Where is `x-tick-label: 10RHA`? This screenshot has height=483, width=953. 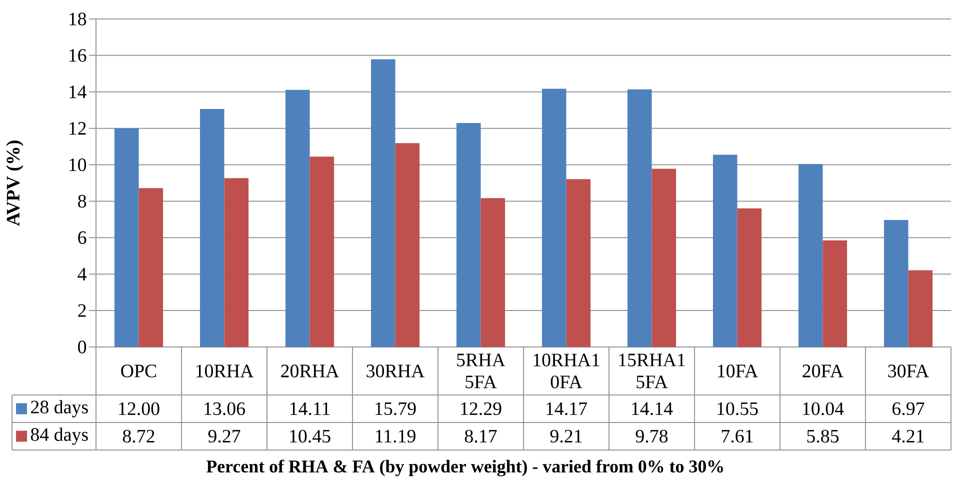
x-tick-label: 10RHA is located at coordinates (225, 371).